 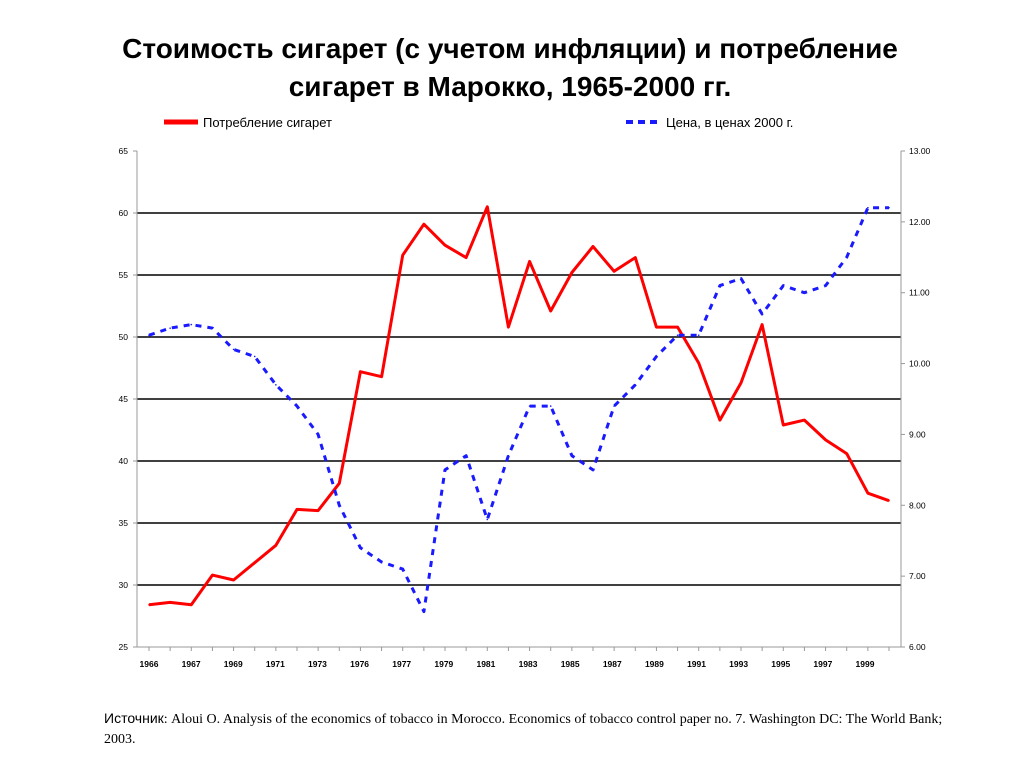 What do you see at coordinates (124, 275) in the screenshot?
I see `y-left-tick-label: 55` at bounding box center [124, 275].